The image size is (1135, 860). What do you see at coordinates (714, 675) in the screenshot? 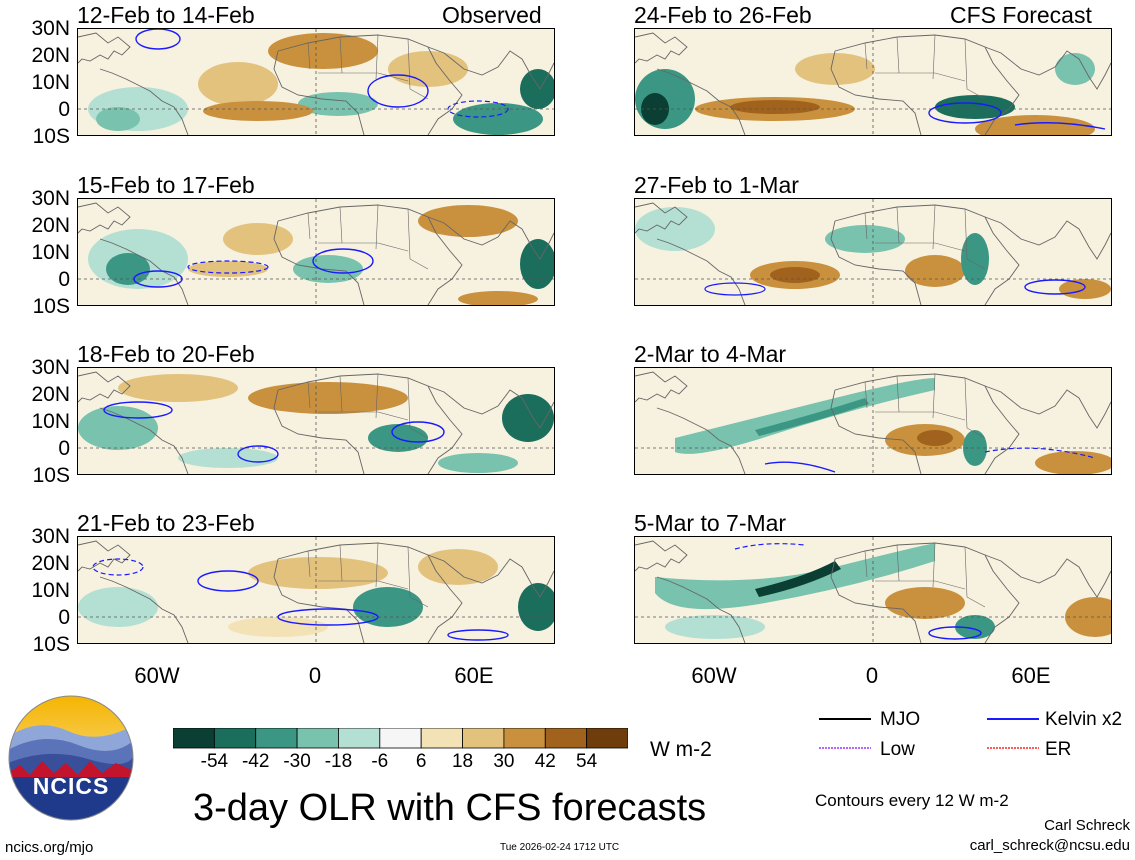
I see `lon-label-60w-right: 60W` at bounding box center [714, 675].